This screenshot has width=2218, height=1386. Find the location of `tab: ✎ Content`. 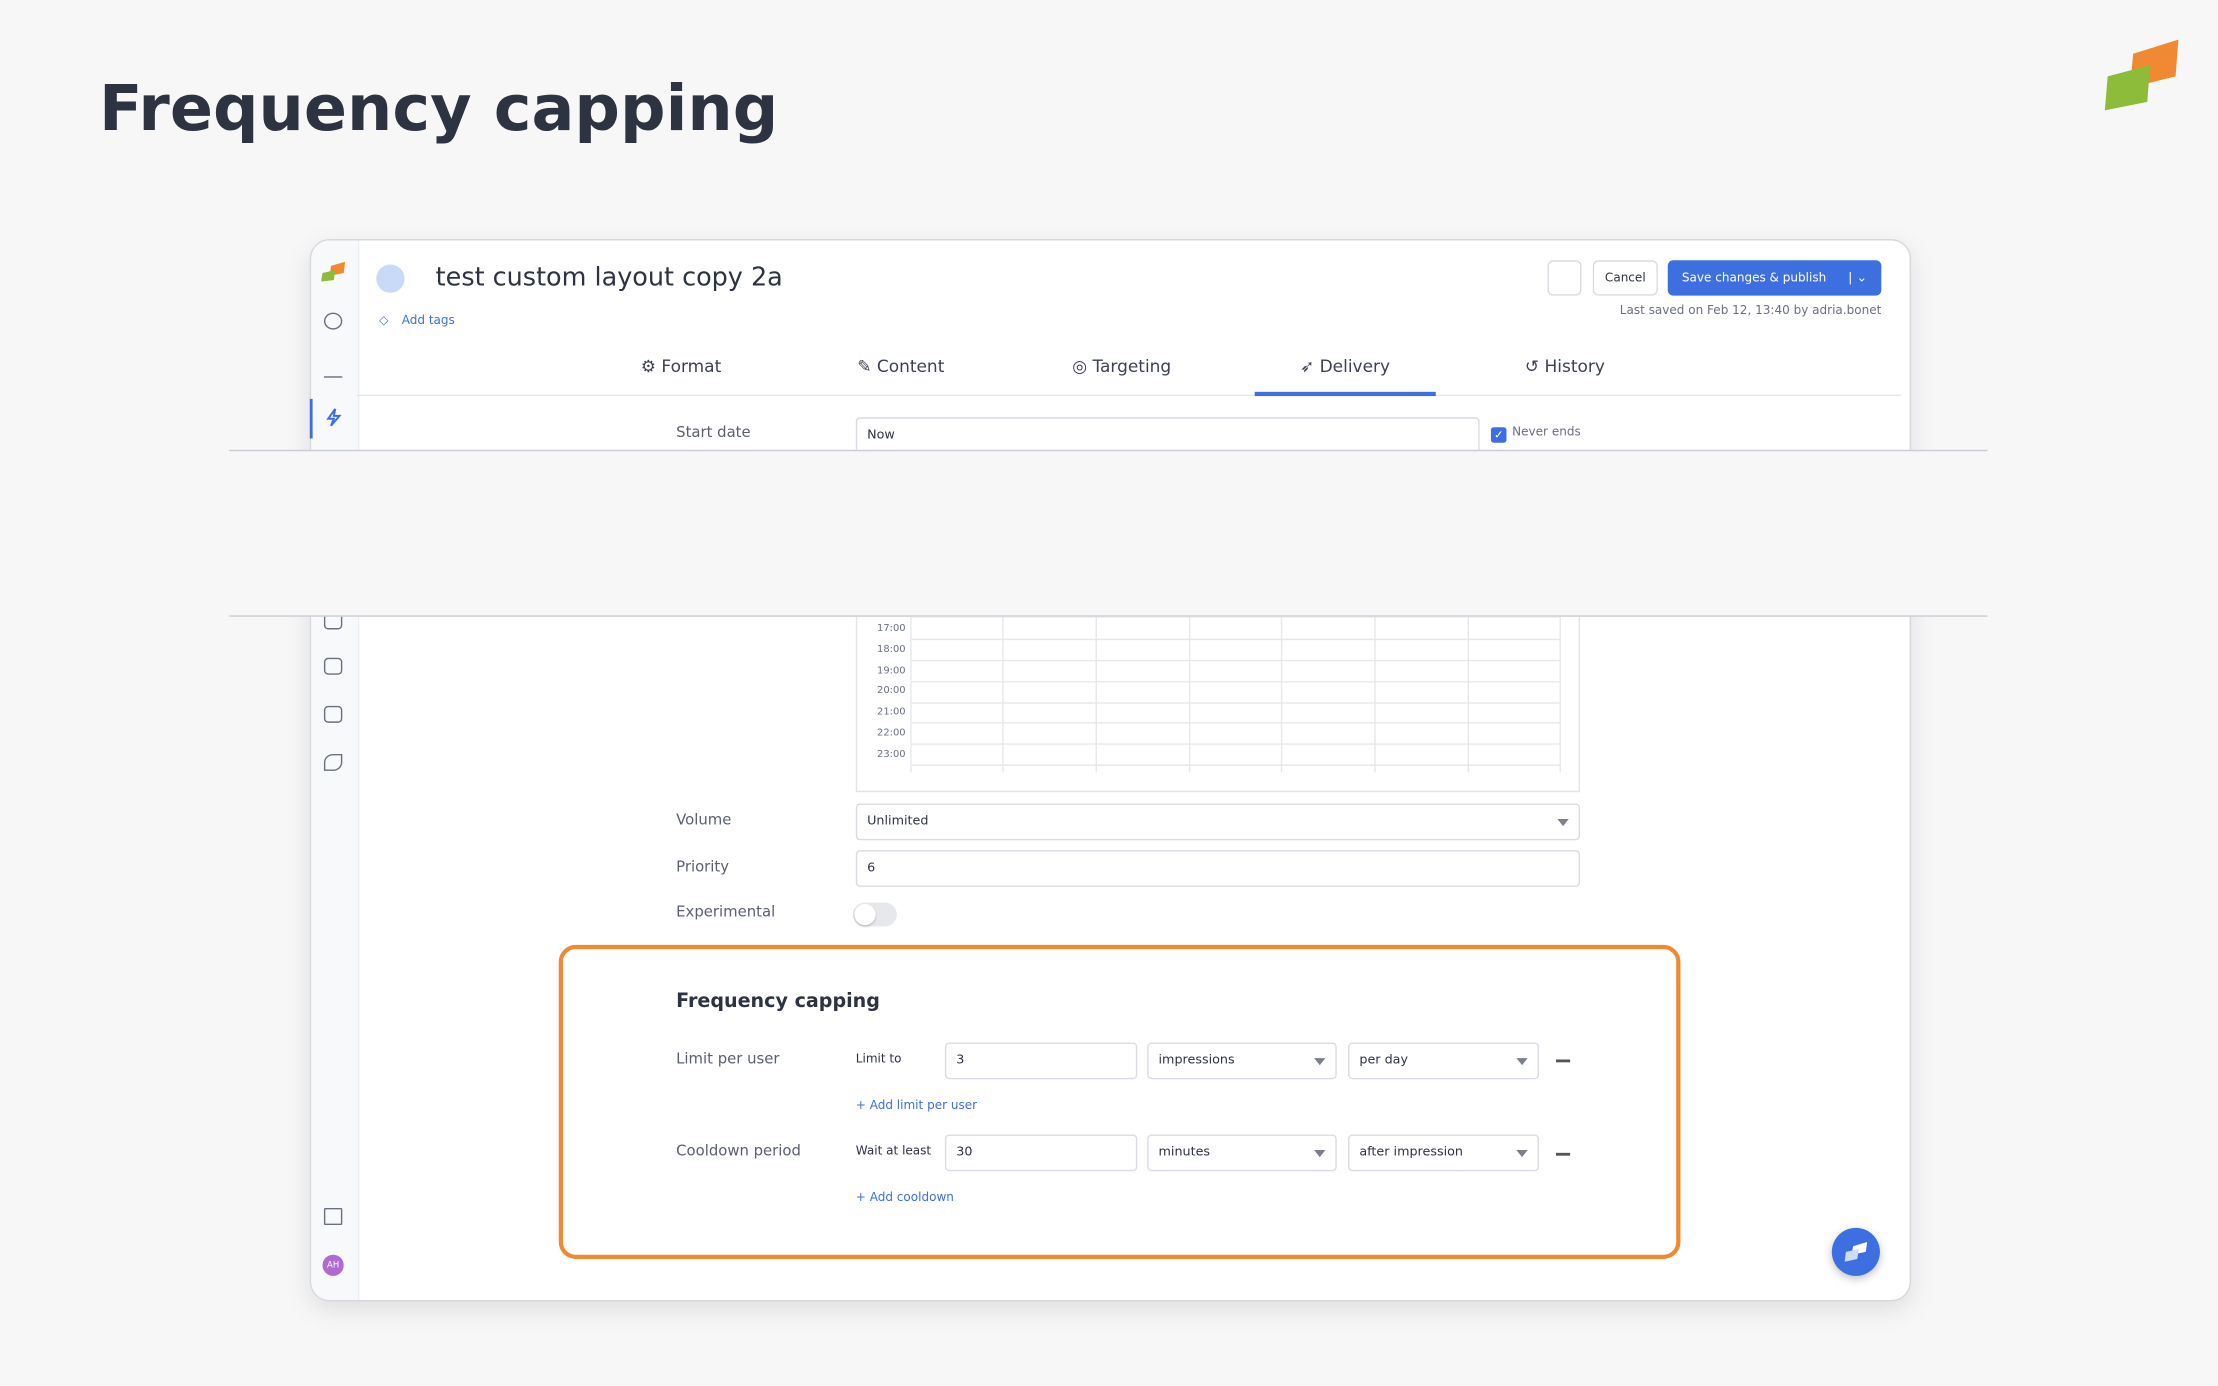

tab: ✎ Content is located at coordinates (901, 366).